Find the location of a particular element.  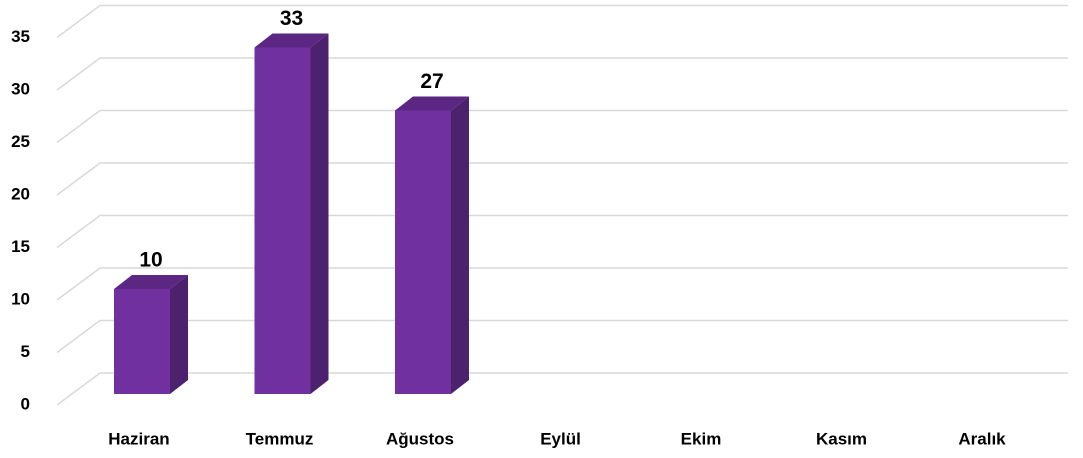

value-label: 10 is located at coordinates (150, 260).